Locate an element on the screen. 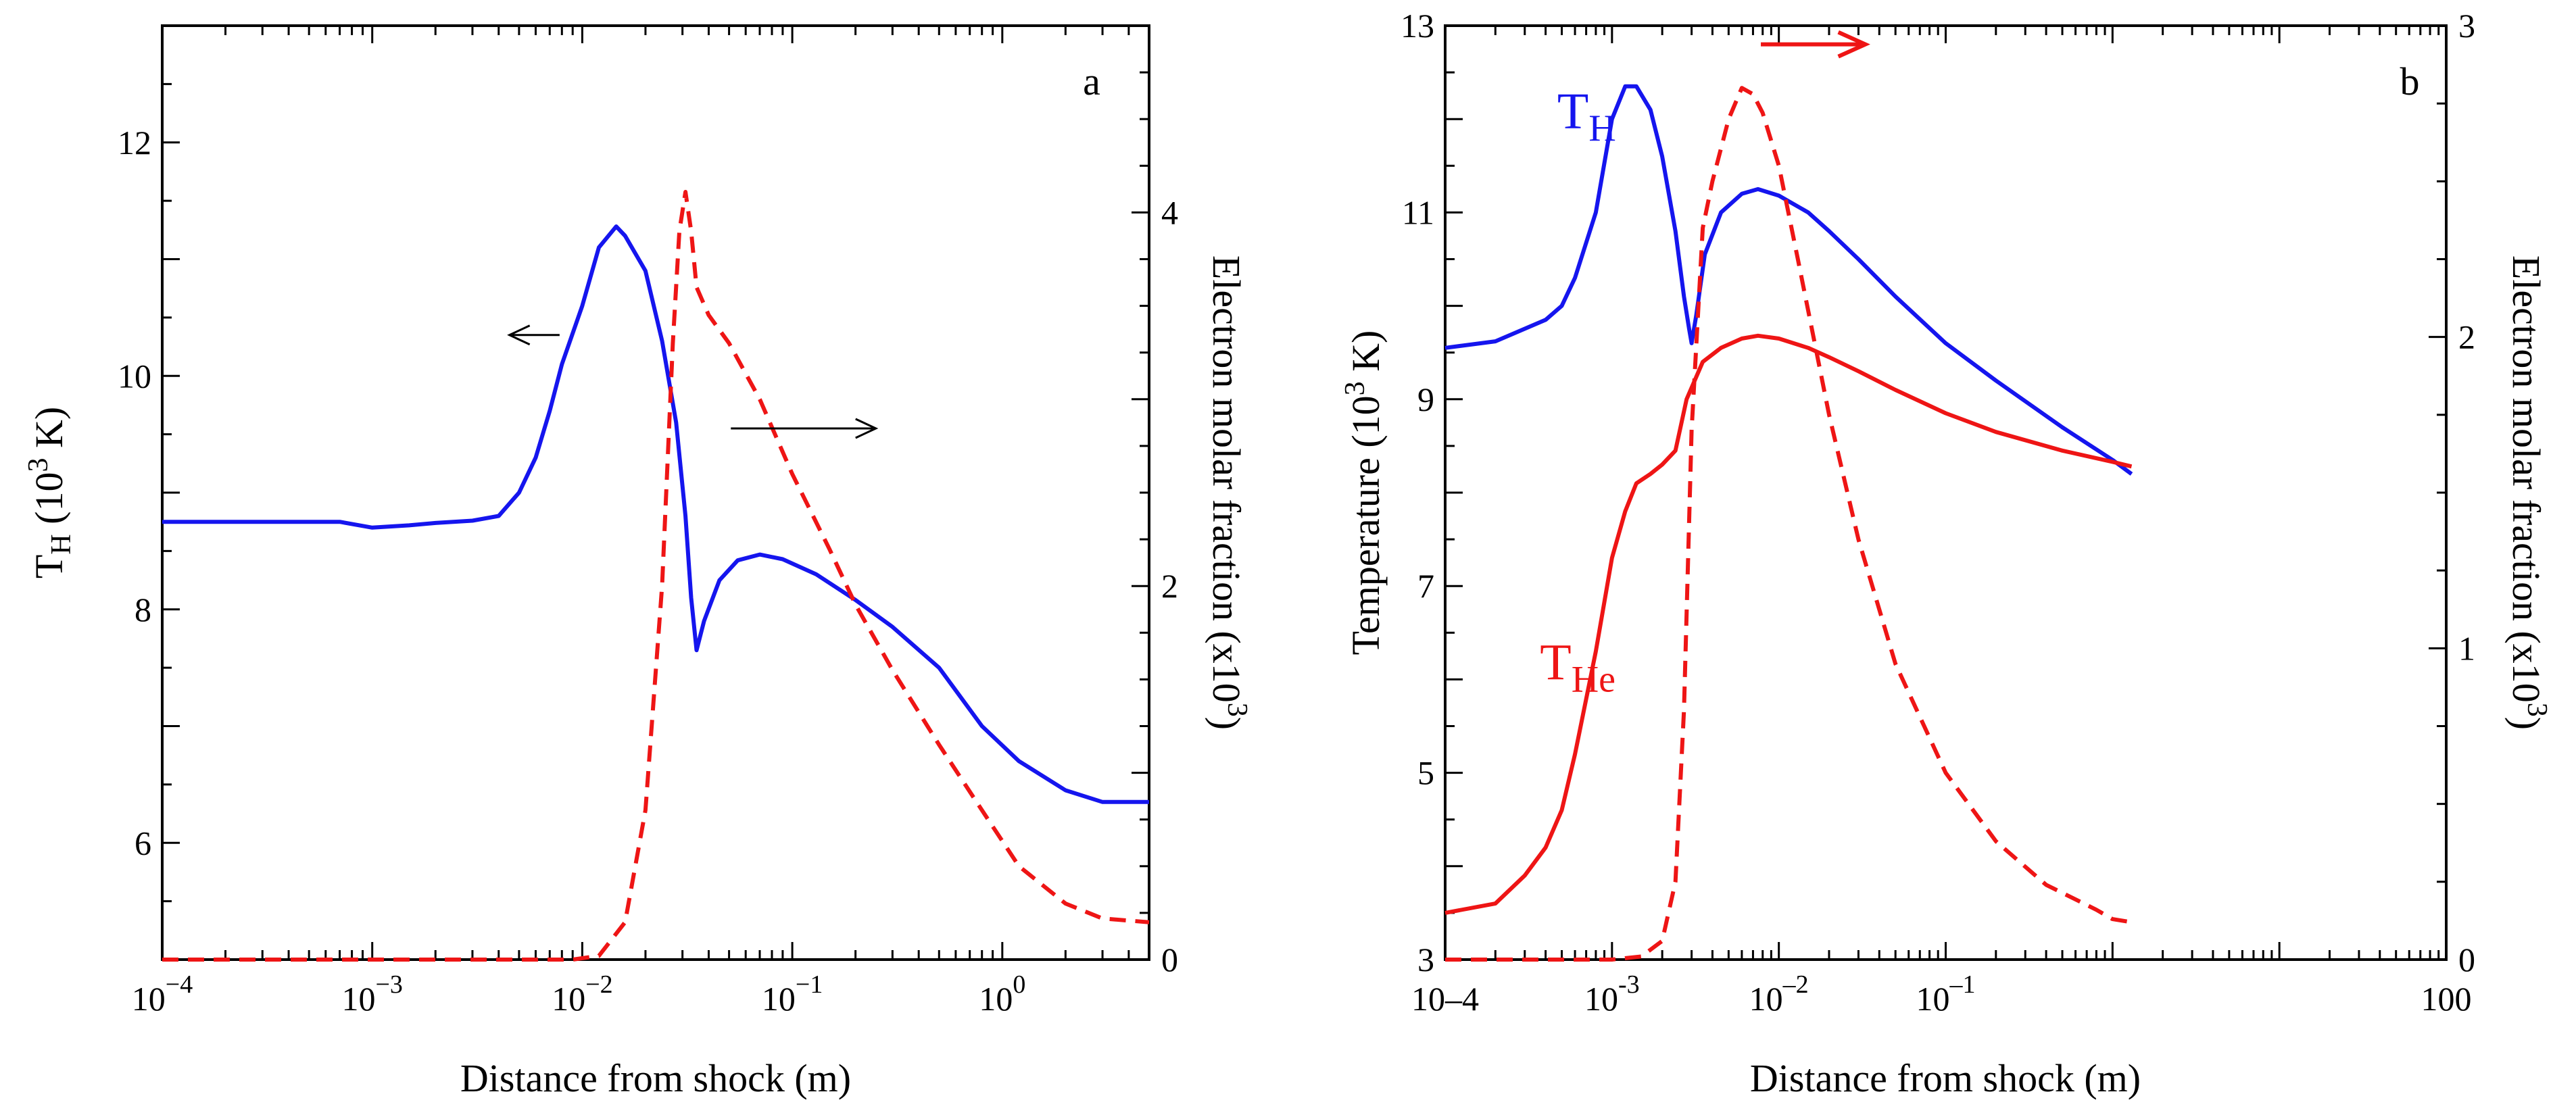 The height and width of the screenshot is (1115, 2576). panel-a-left-tick-label: 6 is located at coordinates (143, 843).